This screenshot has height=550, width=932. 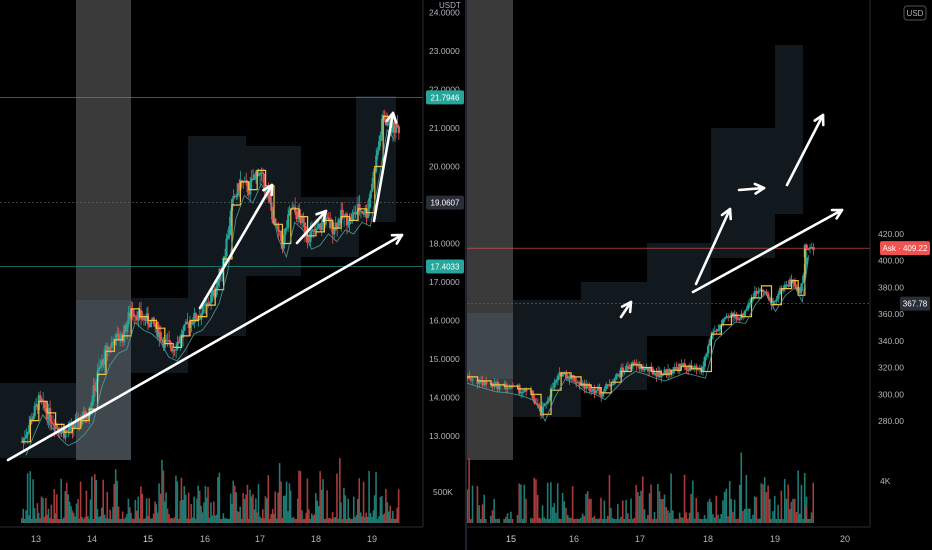 I want to click on trend-arrow, so click(x=751, y=189).